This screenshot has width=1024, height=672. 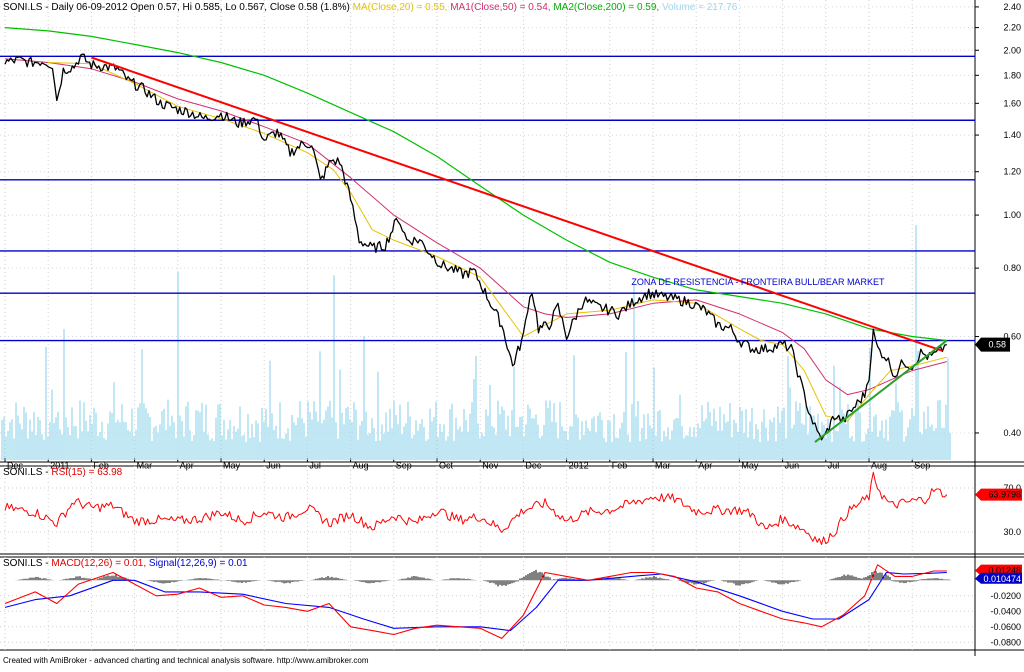 What do you see at coordinates (997, 345) in the screenshot?
I see `last-price-label: 0.58` at bounding box center [997, 345].